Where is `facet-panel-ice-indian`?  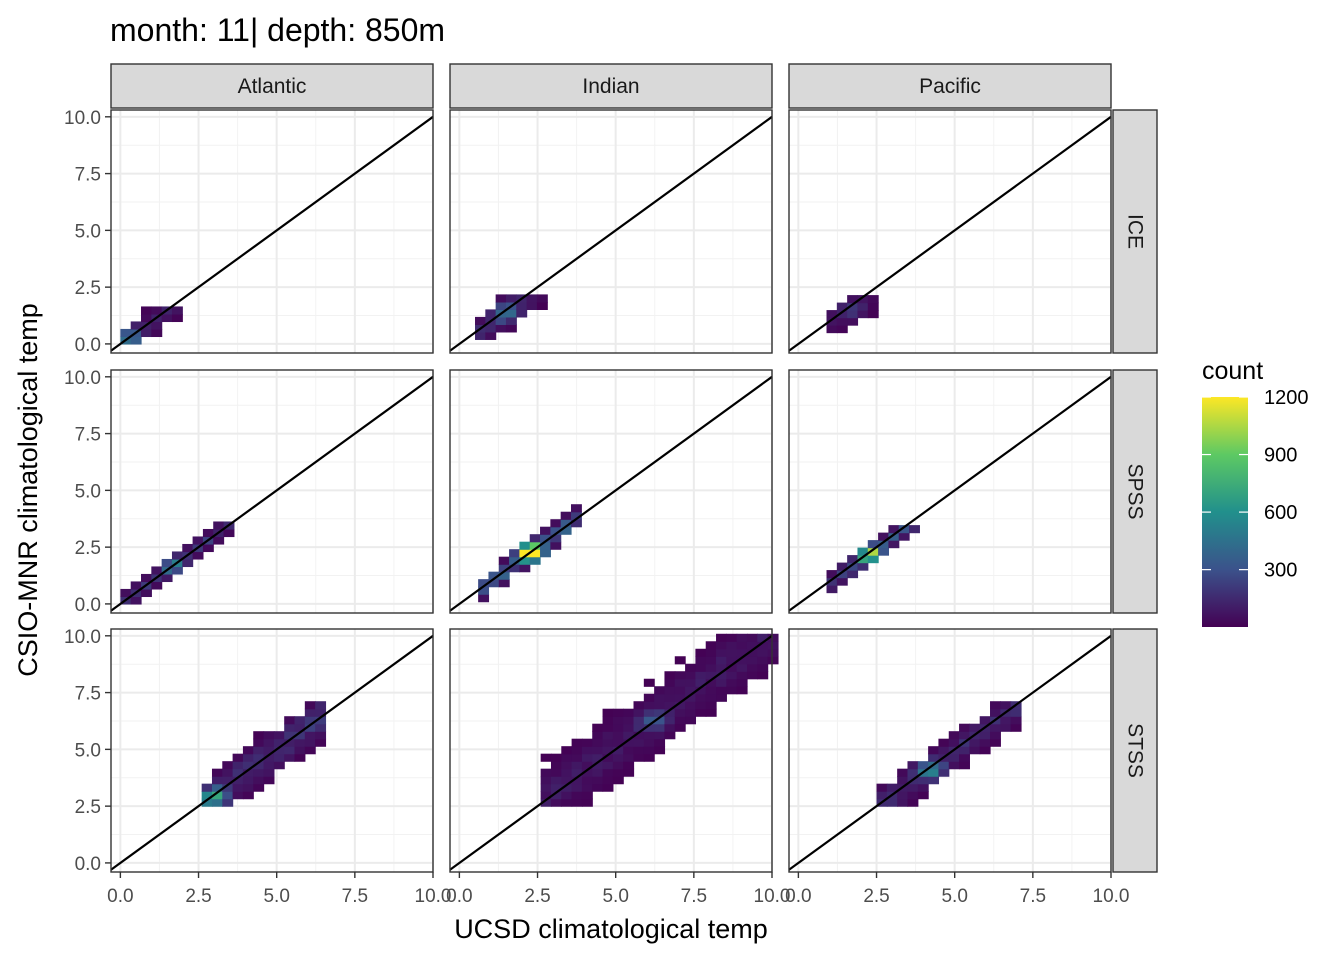
facet-panel-ice-indian is located at coordinates (611, 231).